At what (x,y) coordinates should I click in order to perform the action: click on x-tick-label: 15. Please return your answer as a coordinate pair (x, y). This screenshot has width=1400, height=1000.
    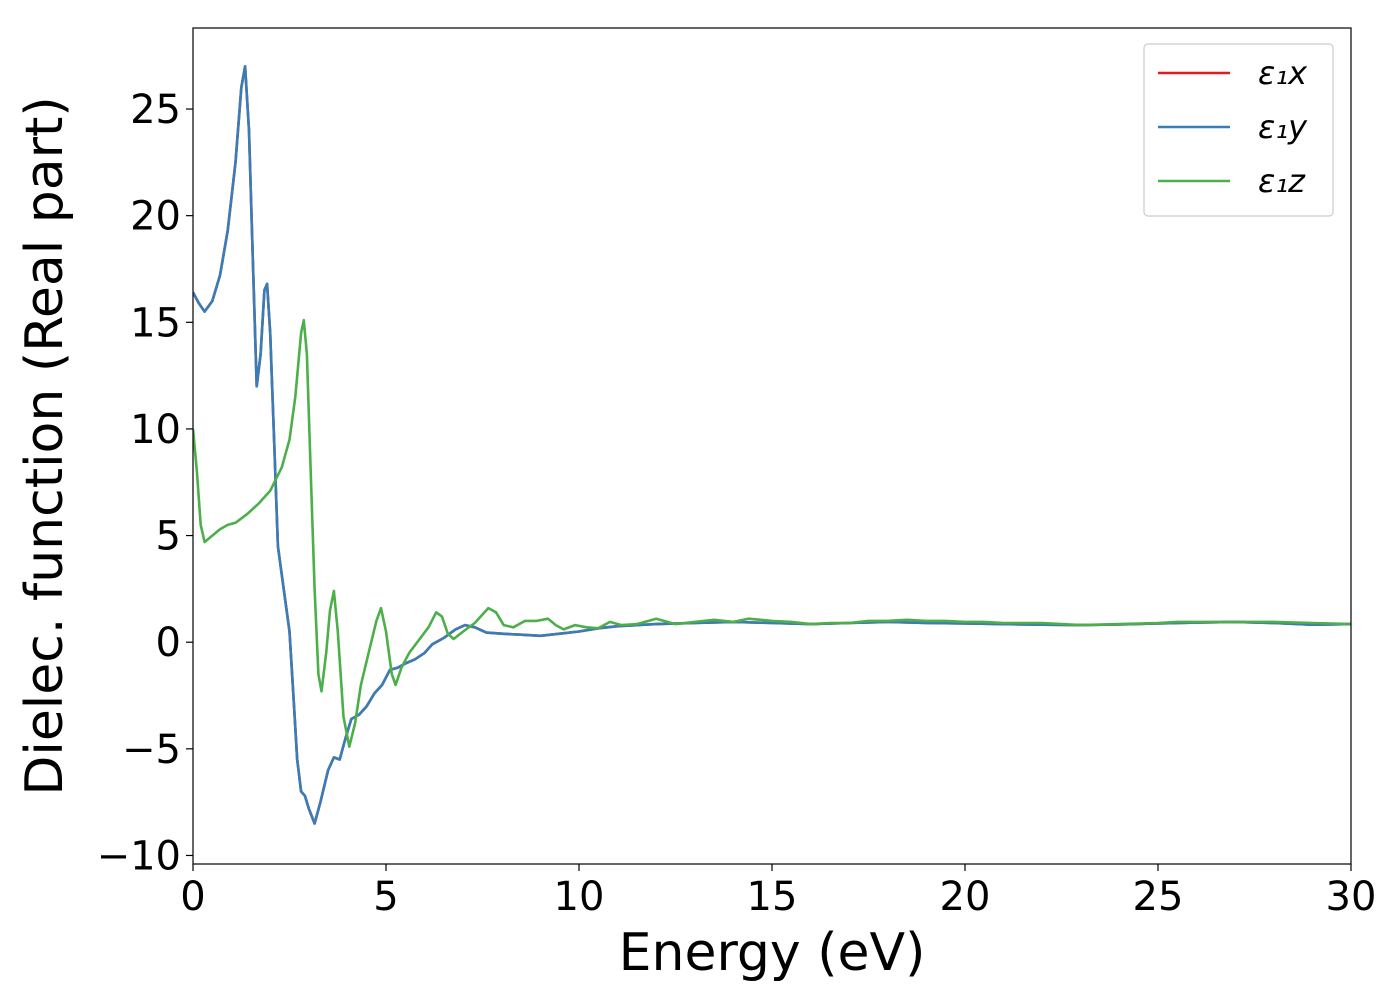
    Looking at the image, I should click on (772, 897).